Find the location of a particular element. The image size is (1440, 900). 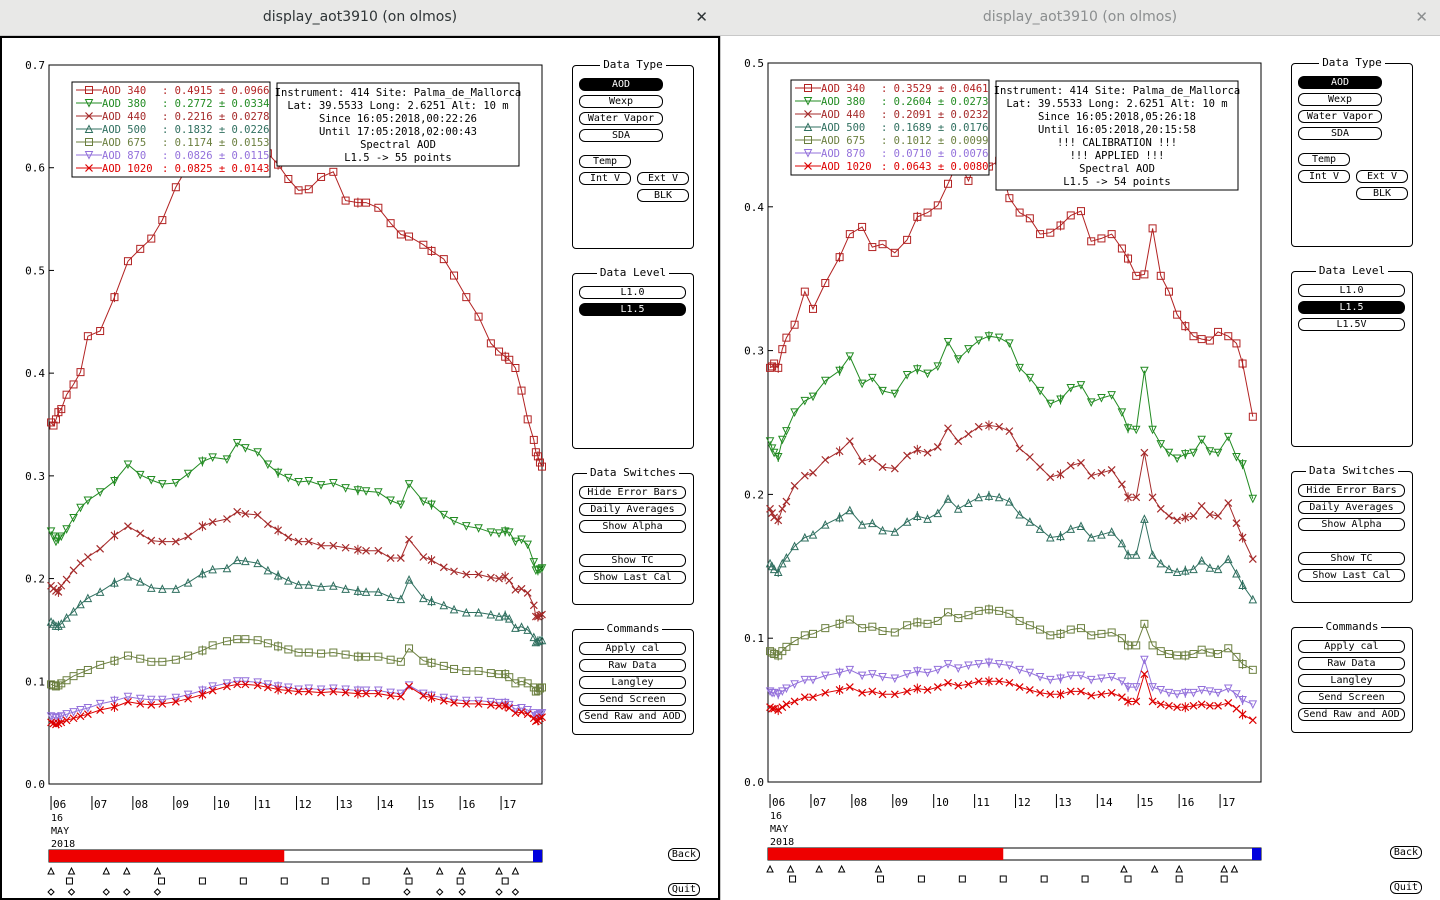

info-line: Spectral AOD is located at coordinates (1117, 169).